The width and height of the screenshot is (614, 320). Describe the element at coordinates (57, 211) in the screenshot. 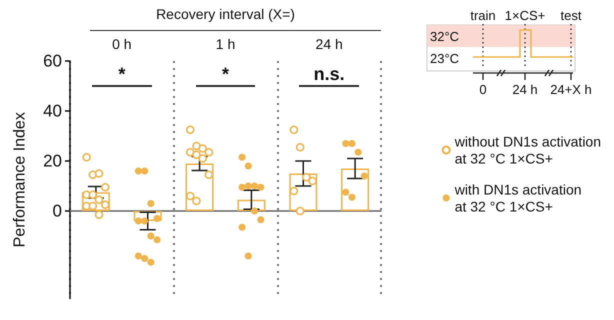

I see `y-tick-label: 0` at that location.